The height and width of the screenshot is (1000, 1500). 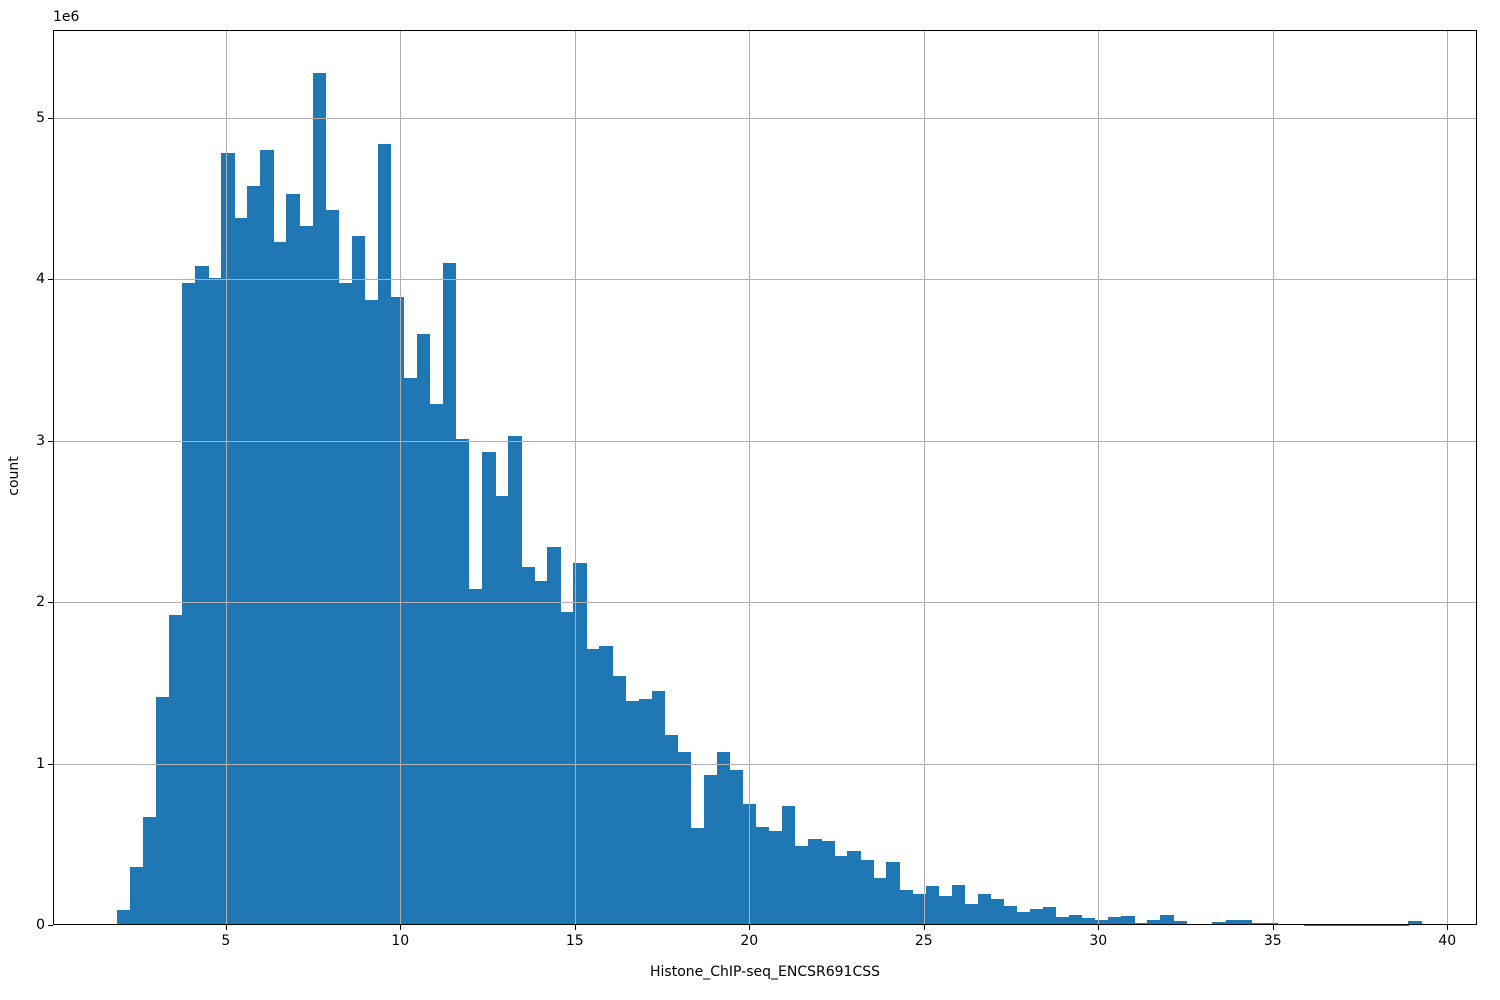 I want to click on x-tick-label-20: 20, so click(x=749, y=941).